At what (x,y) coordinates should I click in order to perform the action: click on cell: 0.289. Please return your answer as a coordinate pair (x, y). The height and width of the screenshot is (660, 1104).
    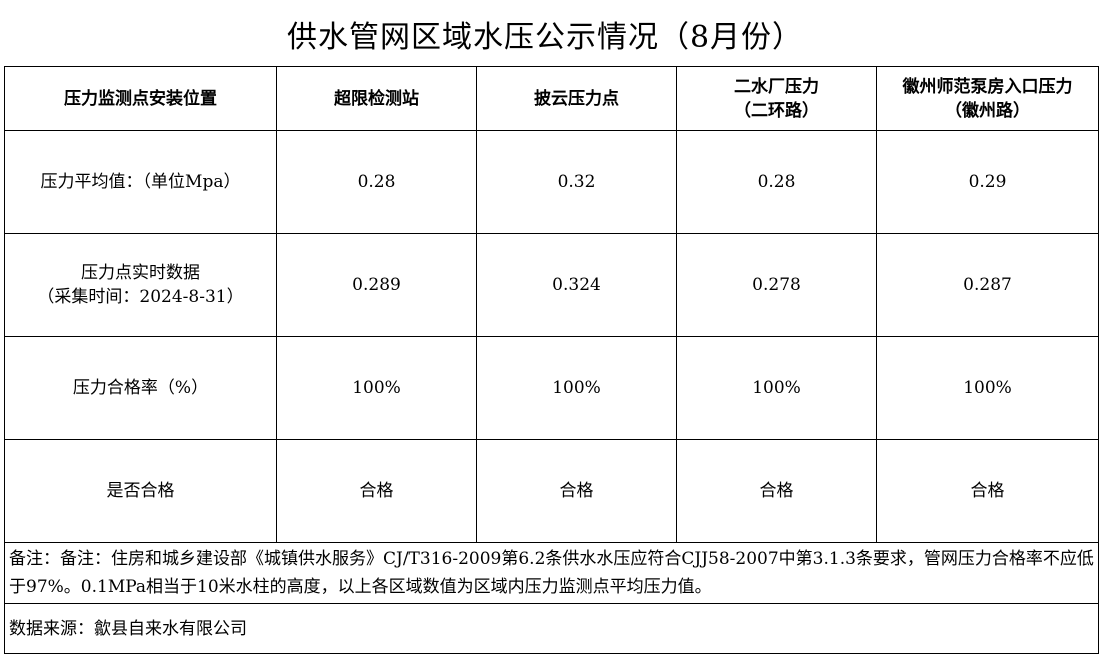
    Looking at the image, I should click on (376, 285).